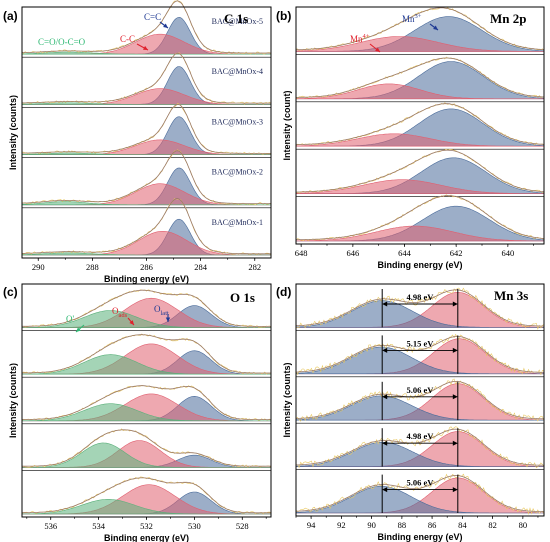 This screenshot has width=550, height=542. I want to click on component-annotation: C=O/O-C=O, so click(62, 42).